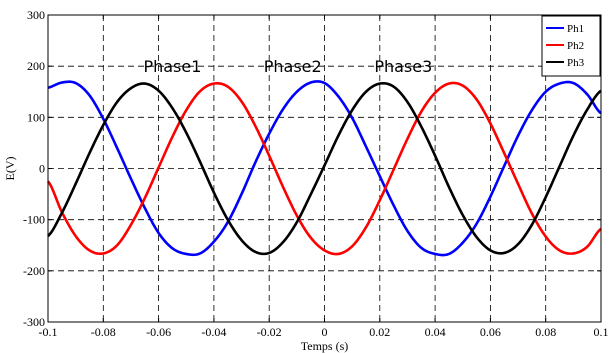 The image size is (610, 353). I want to click on legend-label-ph3: Ph3, so click(576, 63).